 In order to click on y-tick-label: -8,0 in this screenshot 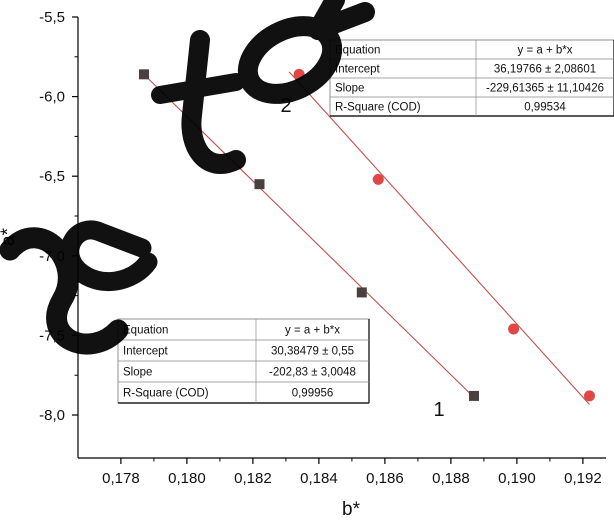, I will do `click(52, 415)`.